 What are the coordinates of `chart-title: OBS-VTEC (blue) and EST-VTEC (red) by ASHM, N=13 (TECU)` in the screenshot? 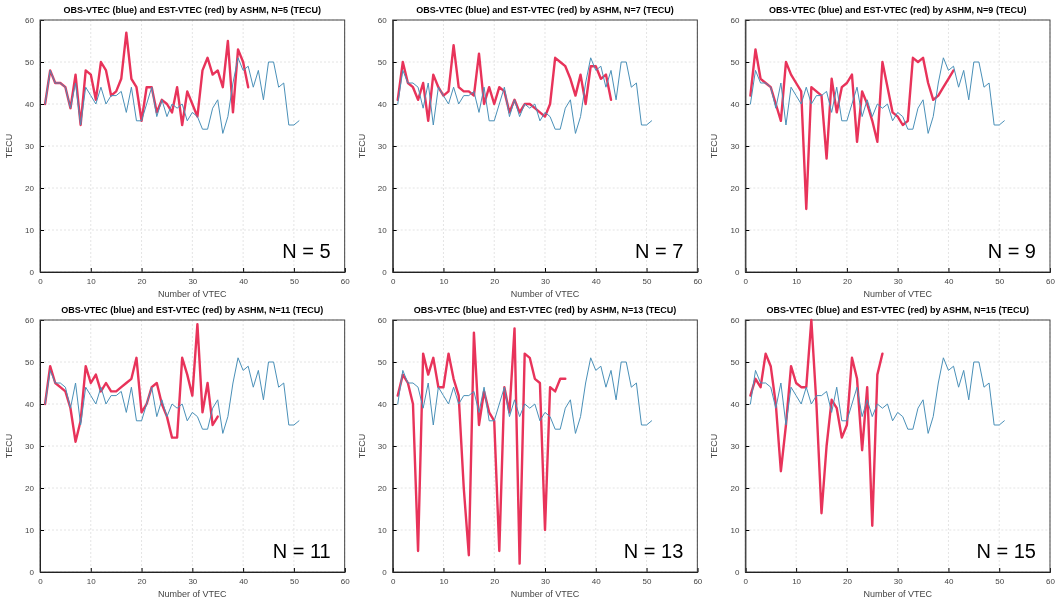 It's located at (545, 310).